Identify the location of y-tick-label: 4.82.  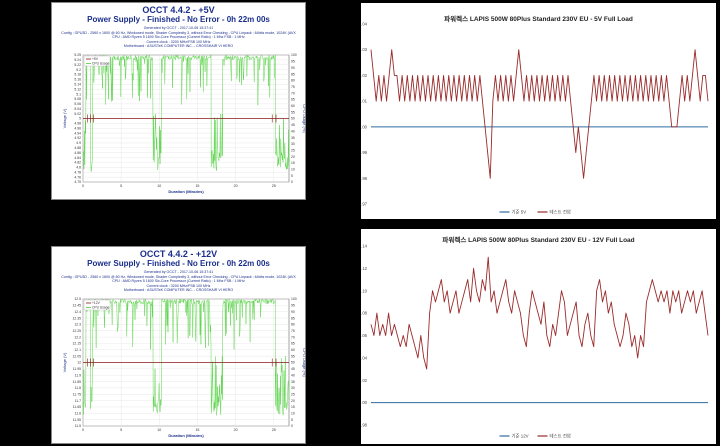
(77, 163).